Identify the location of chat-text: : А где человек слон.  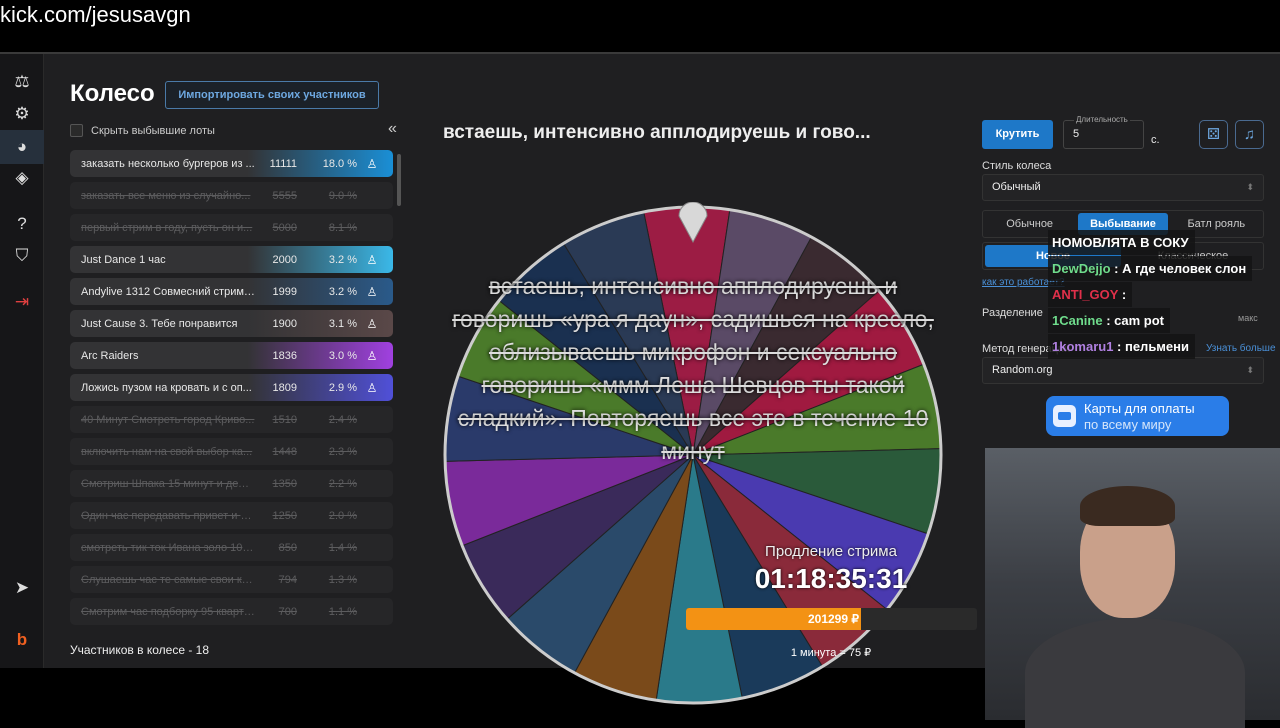
(1178, 268).